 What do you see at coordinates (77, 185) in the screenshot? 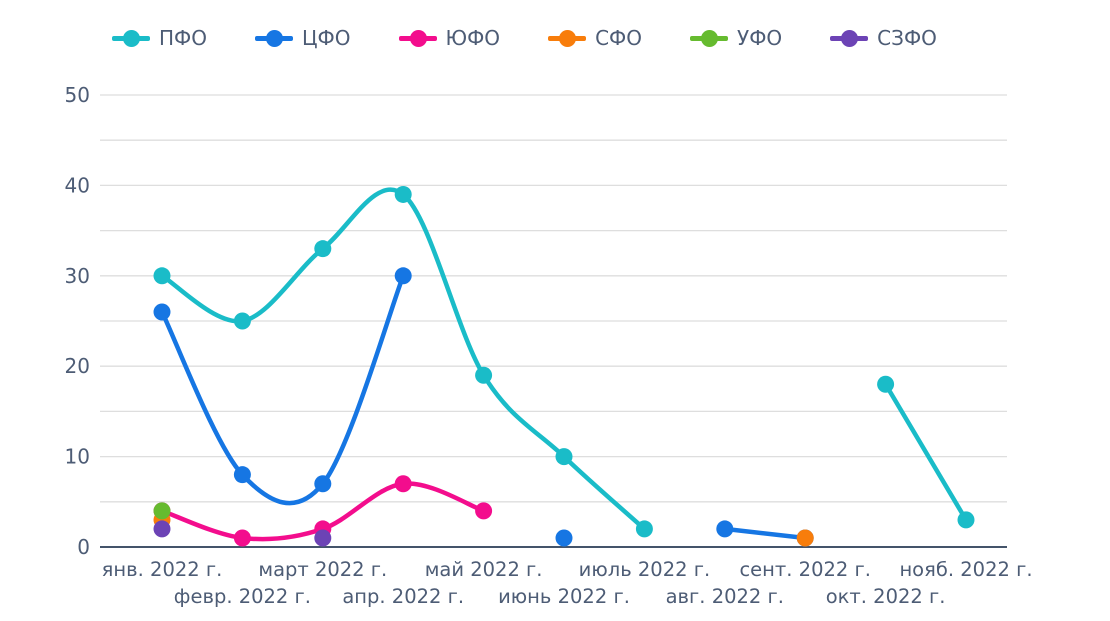
I see `y-tick-label: 40` at bounding box center [77, 185].